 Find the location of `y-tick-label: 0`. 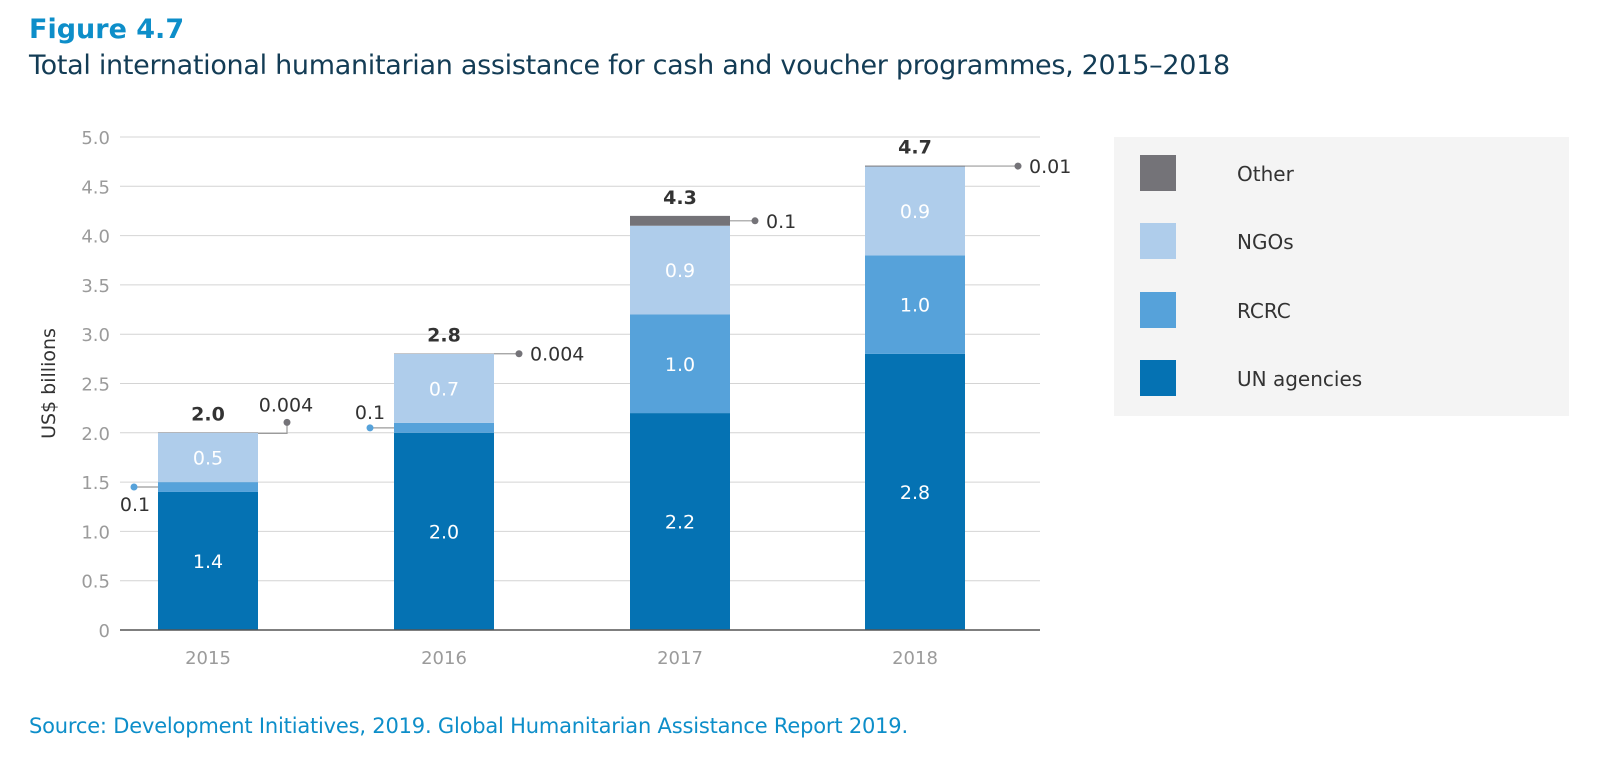

y-tick-label: 0 is located at coordinates (104, 631).